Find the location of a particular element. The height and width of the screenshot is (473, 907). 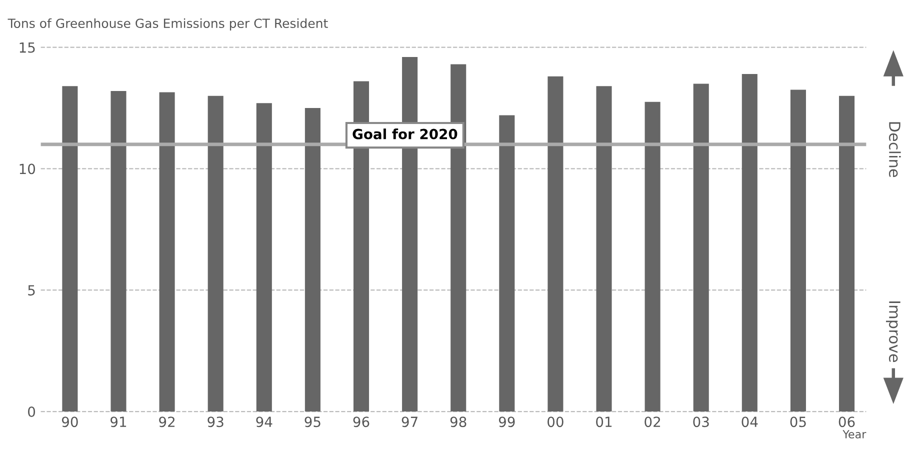

x-tick-label: 06 is located at coordinates (846, 422).